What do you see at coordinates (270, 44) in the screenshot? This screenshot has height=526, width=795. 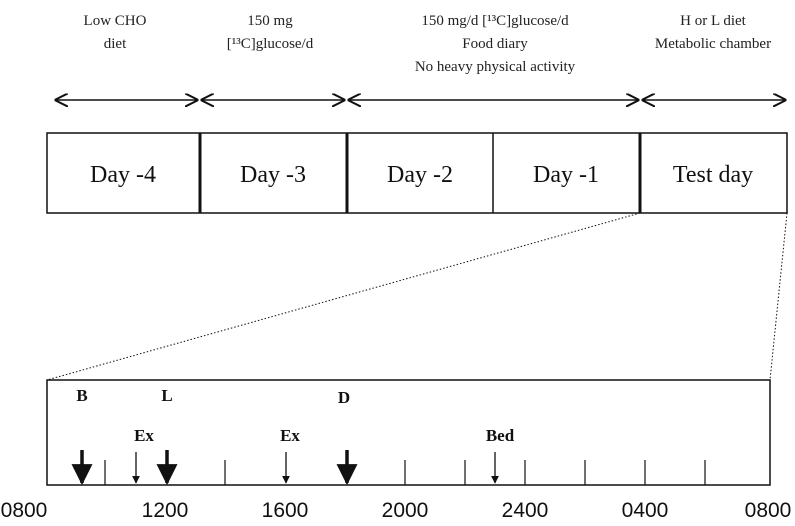 I see `note: [¹³C]glucose/d` at bounding box center [270, 44].